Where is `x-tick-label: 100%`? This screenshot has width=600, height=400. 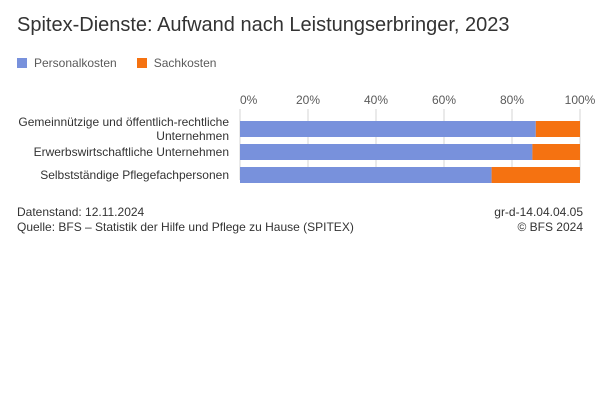
x-tick-label: 100% is located at coordinates (580, 100).